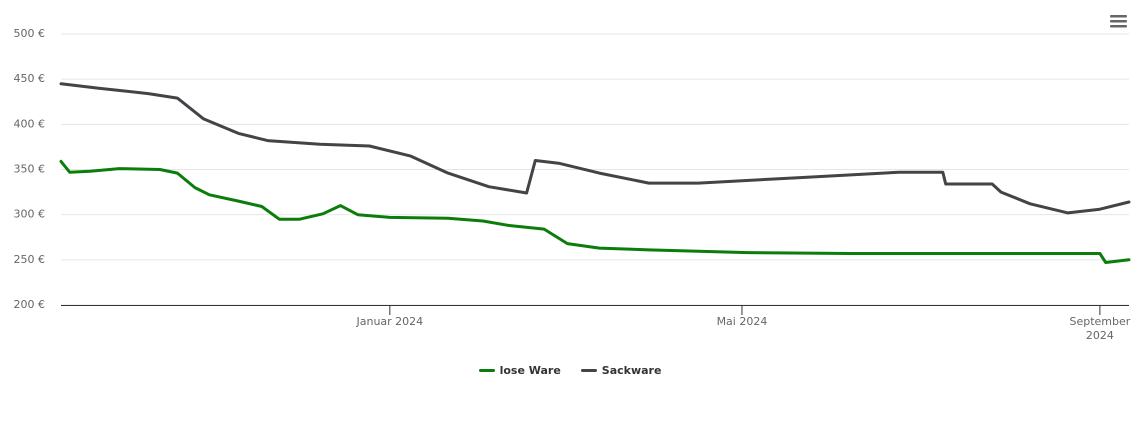 The width and height of the screenshot is (1140, 434). Describe the element at coordinates (30, 259) in the screenshot. I see `y-tick-label: 250 €` at that location.